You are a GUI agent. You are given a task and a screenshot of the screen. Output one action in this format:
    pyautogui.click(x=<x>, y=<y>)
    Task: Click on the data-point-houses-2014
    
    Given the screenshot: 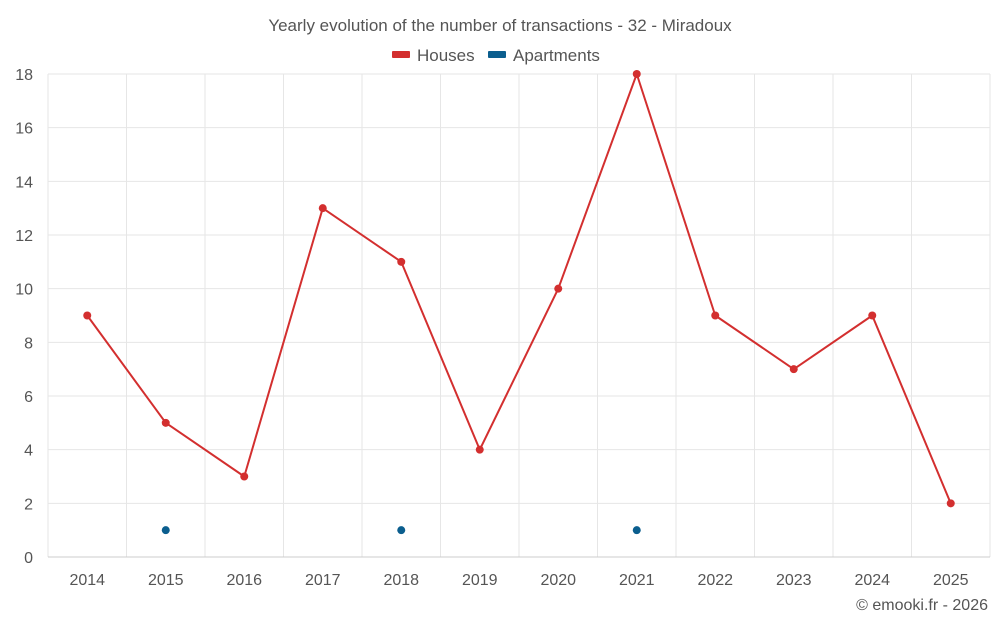 What is the action you would take?
    pyautogui.click(x=87, y=315)
    